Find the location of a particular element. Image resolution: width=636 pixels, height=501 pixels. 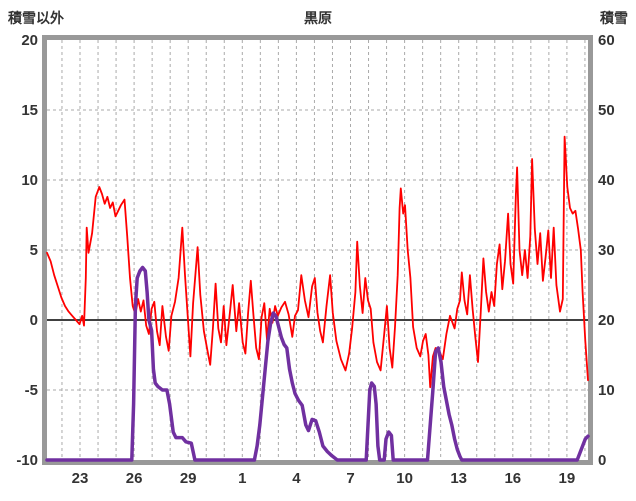

chart-title: 黒原 is located at coordinates (318, 18).